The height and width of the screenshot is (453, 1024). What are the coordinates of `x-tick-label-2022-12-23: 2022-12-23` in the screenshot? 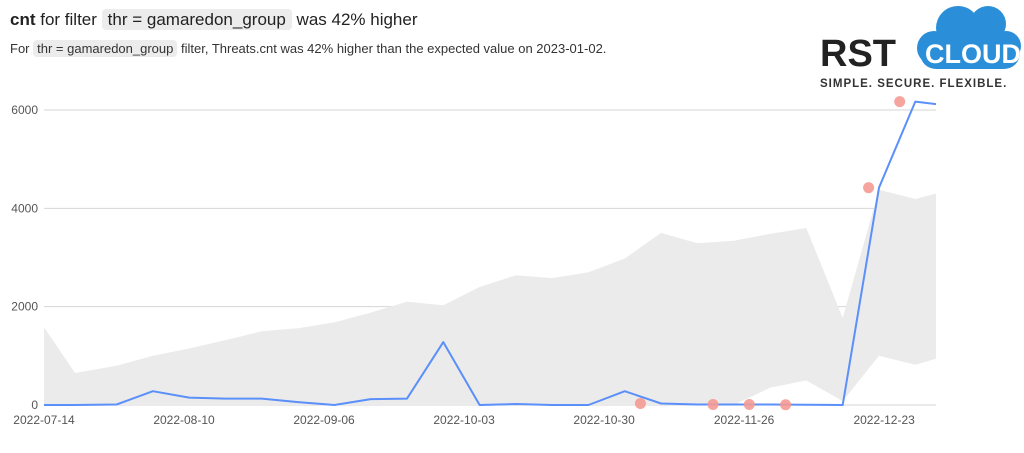 It's located at (884, 420).